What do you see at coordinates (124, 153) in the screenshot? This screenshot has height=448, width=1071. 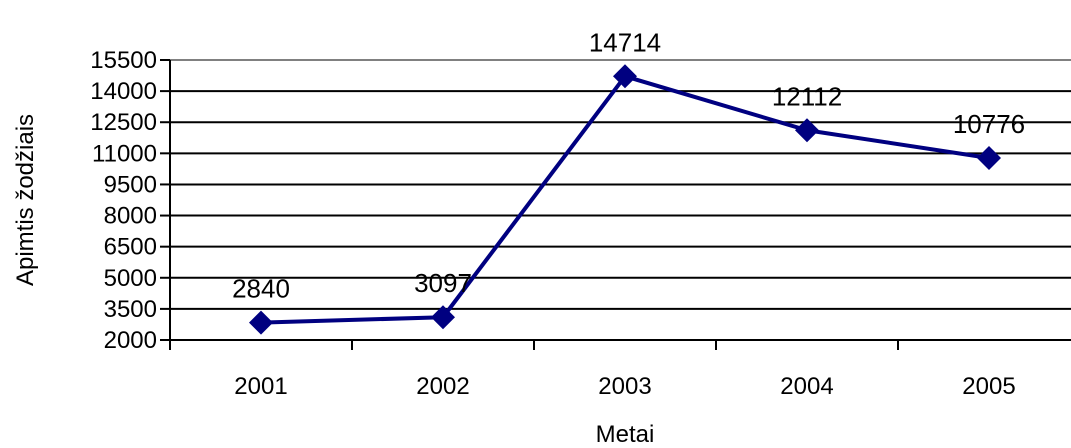 I see `y-tick-label: 11000` at bounding box center [124, 153].